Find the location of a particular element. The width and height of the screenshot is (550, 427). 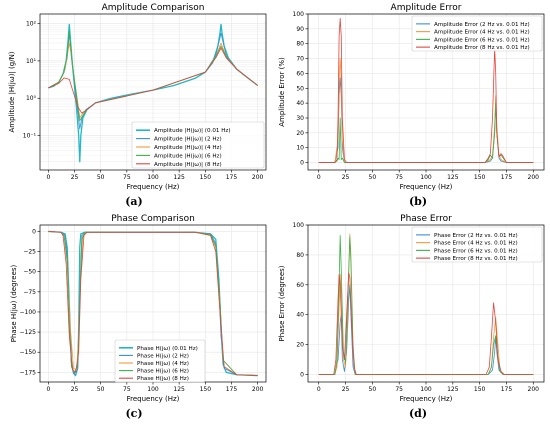

y-tick-label: 10² is located at coordinates (31, 24).